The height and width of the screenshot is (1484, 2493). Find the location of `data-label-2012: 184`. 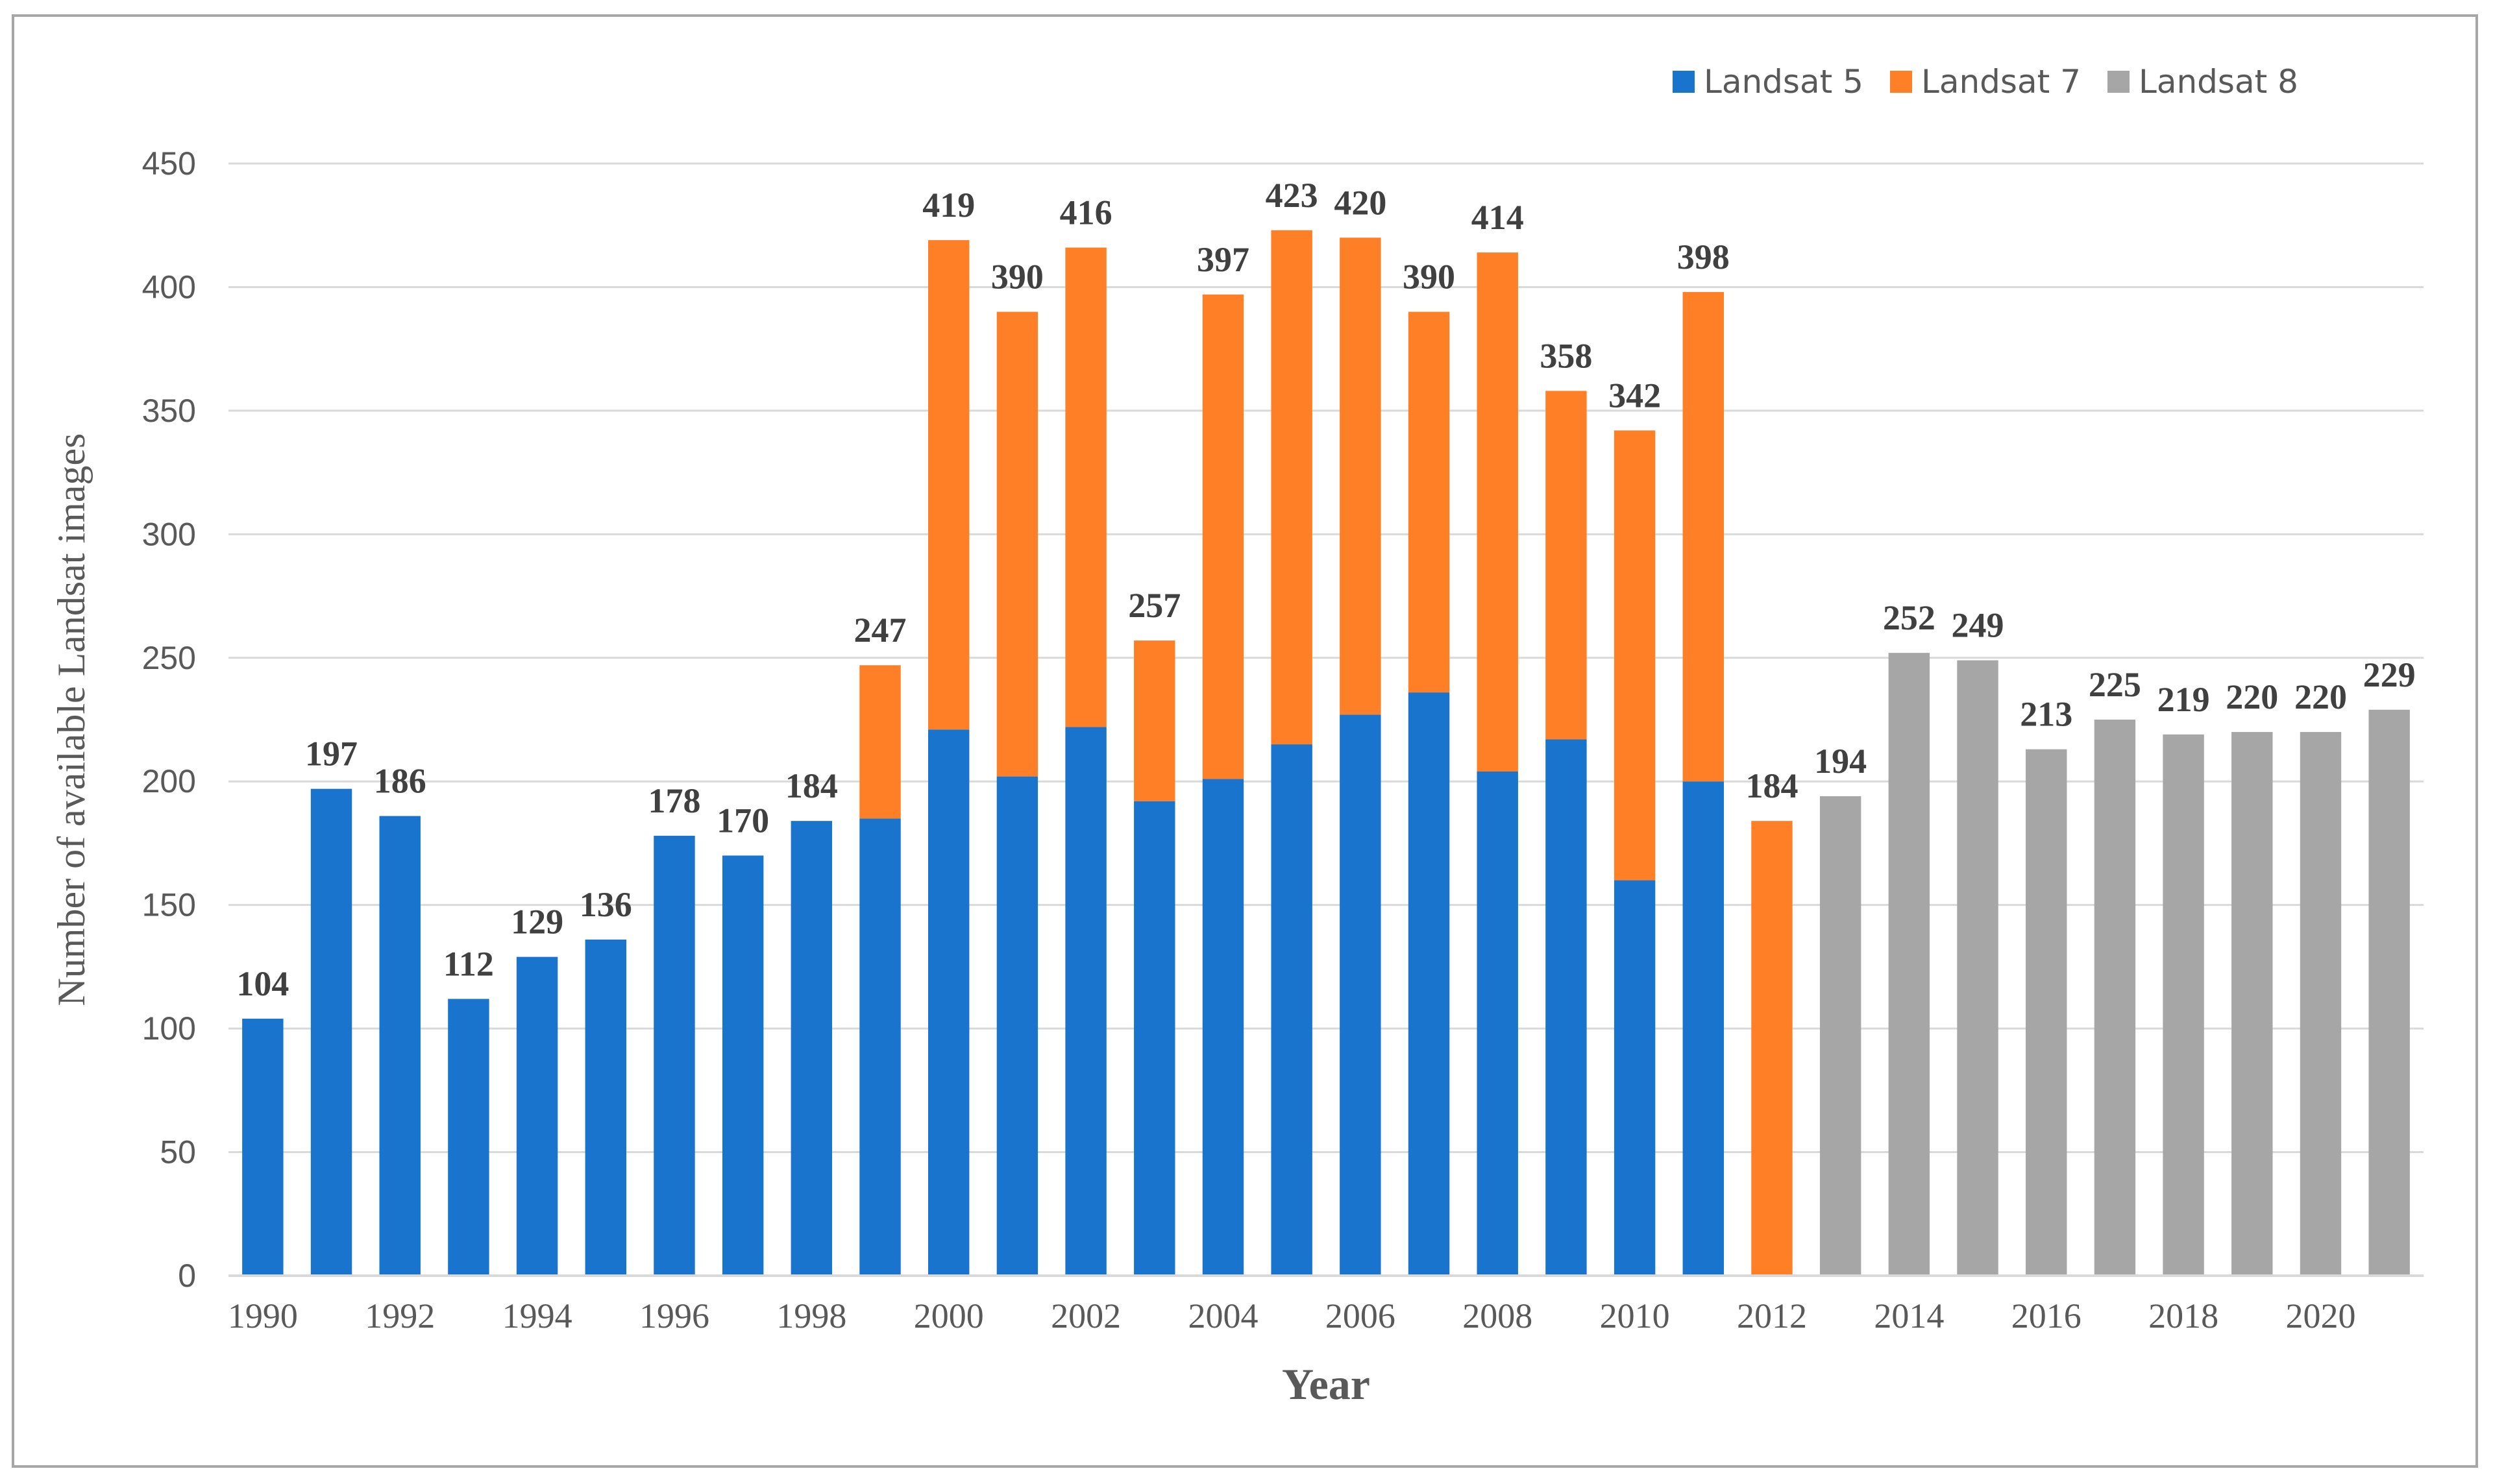

data-label-2012: 184 is located at coordinates (1771, 785).